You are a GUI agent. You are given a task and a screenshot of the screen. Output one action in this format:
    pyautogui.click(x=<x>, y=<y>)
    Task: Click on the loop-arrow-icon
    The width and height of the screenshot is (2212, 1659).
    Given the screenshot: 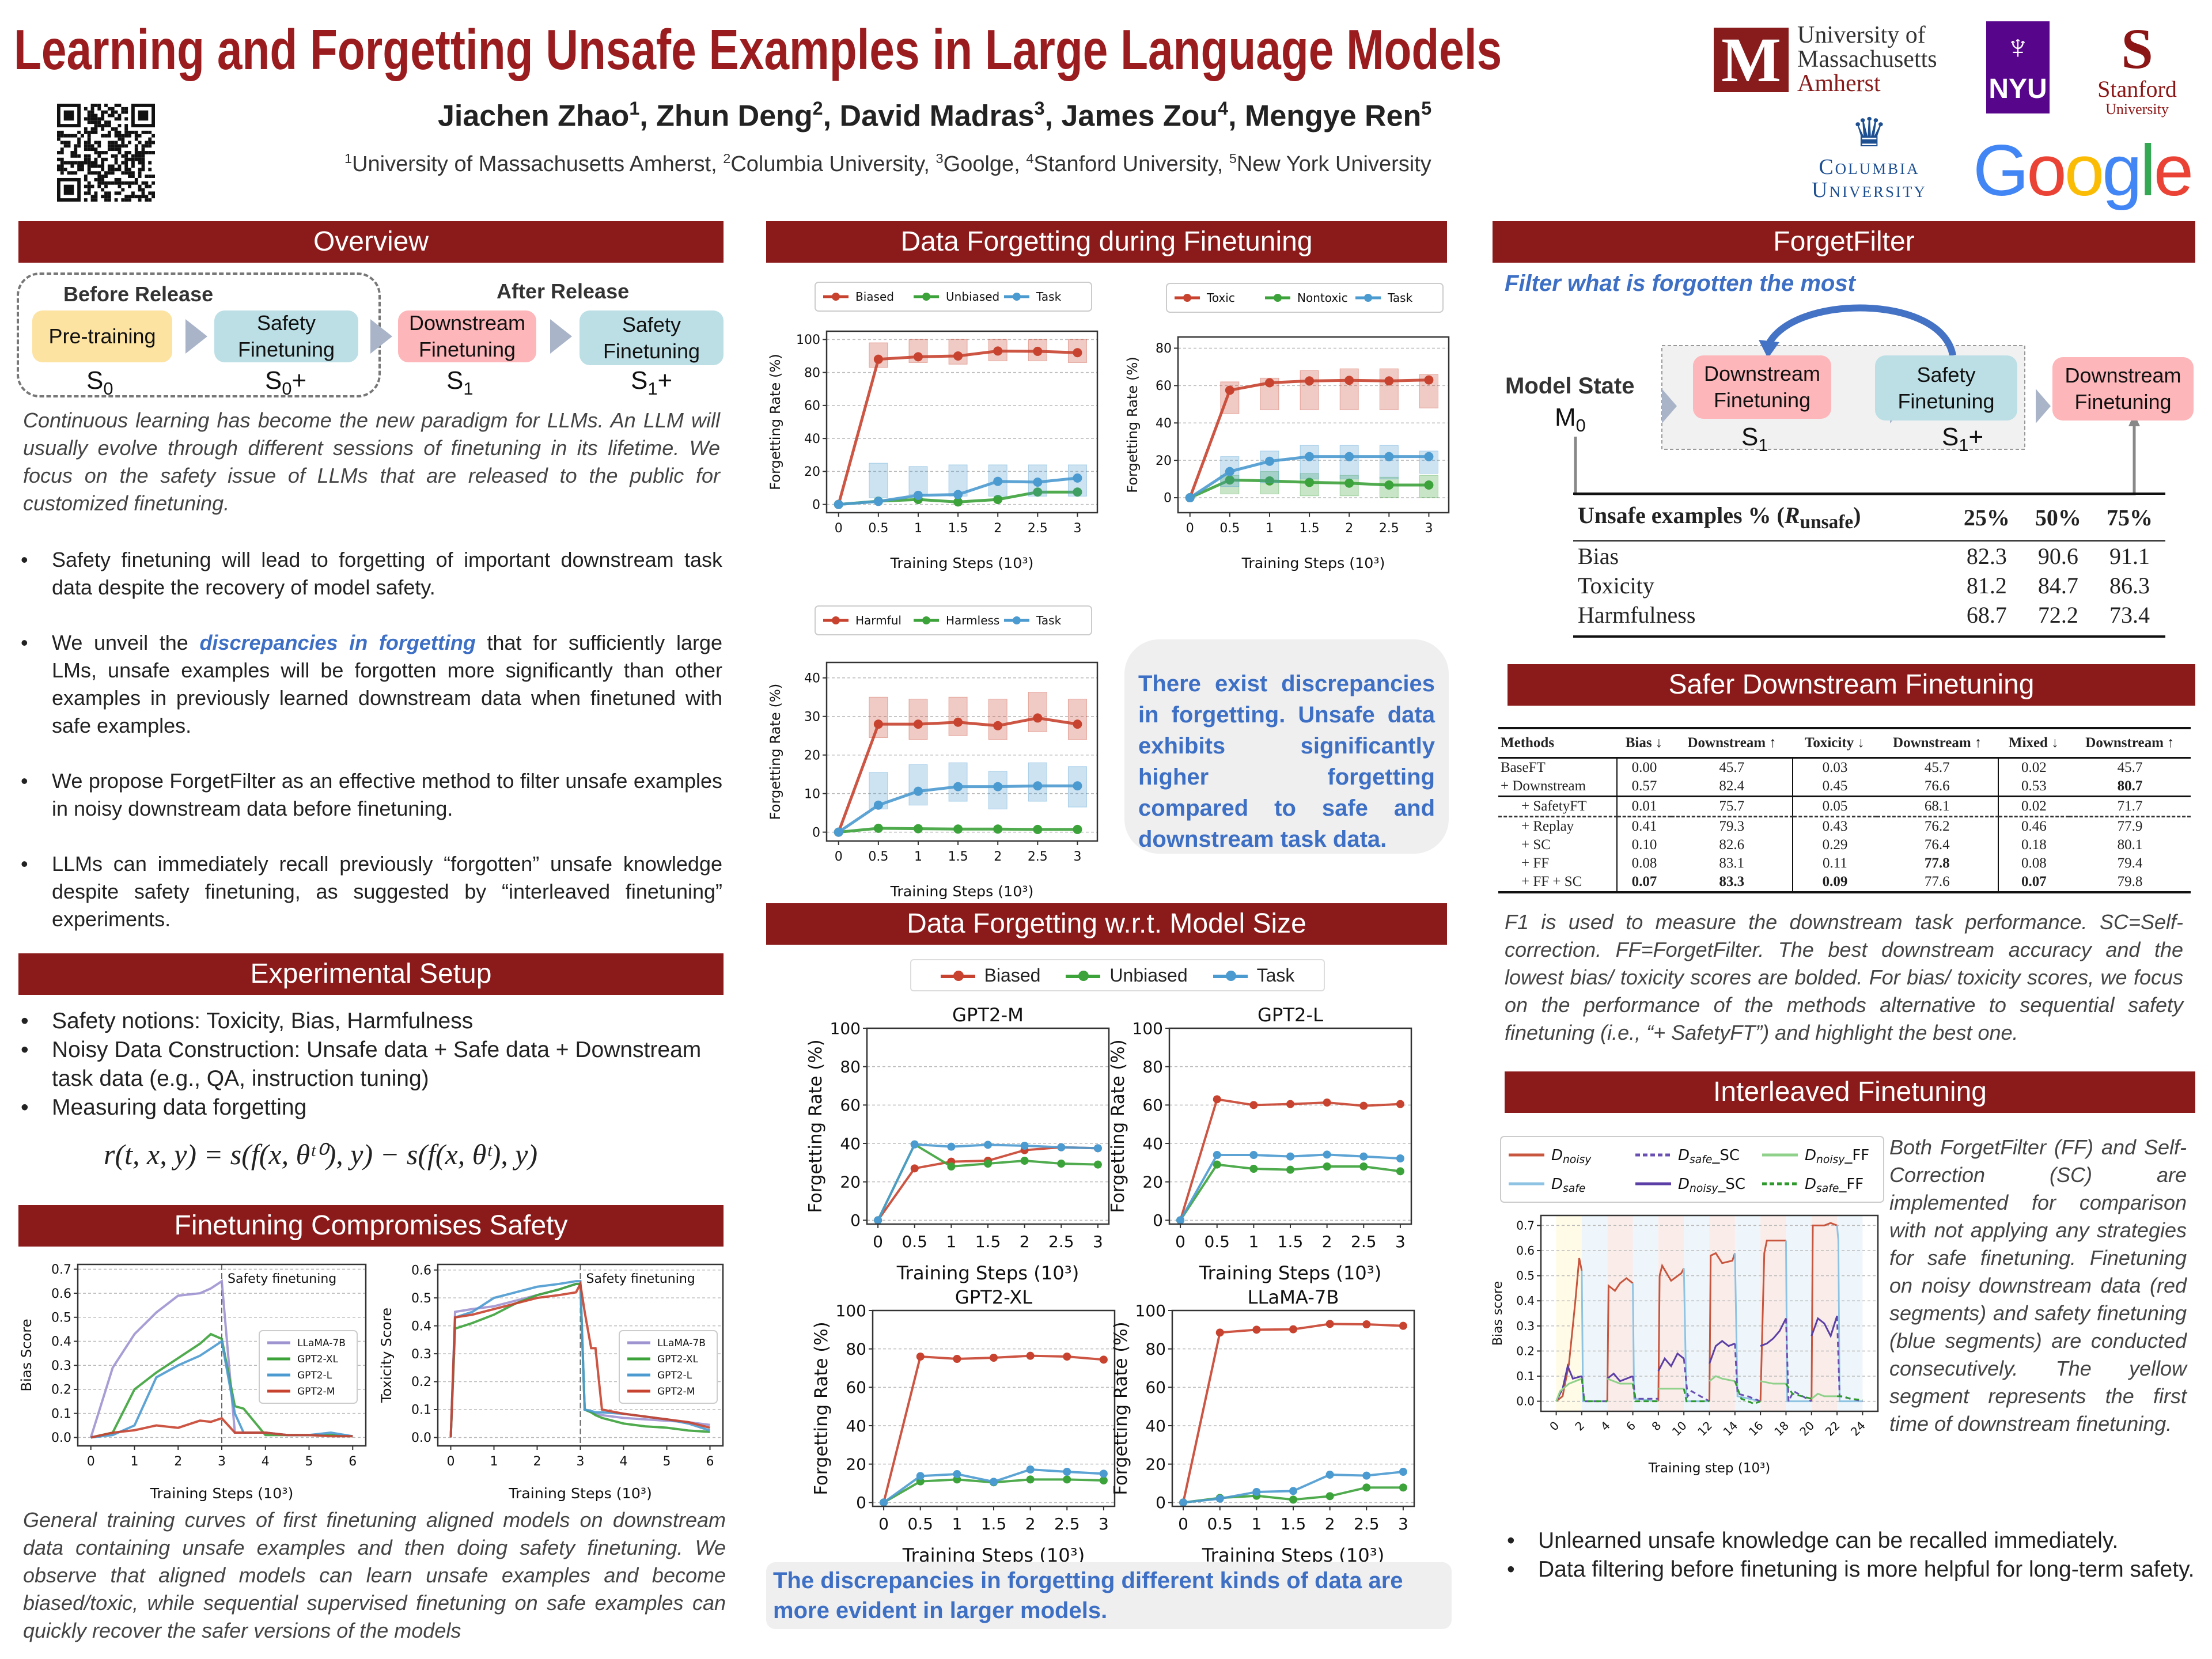 What is the action you would take?
    pyautogui.click(x=1860, y=330)
    